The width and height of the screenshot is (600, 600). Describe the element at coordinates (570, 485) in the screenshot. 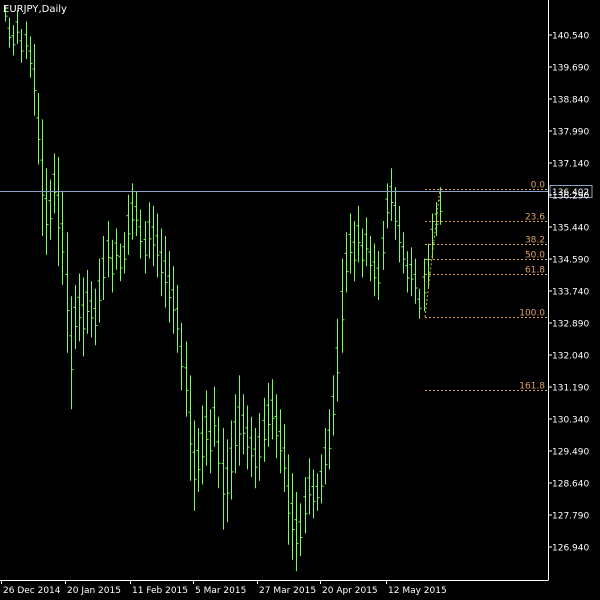

I see `y-tick-label: 128.640` at that location.